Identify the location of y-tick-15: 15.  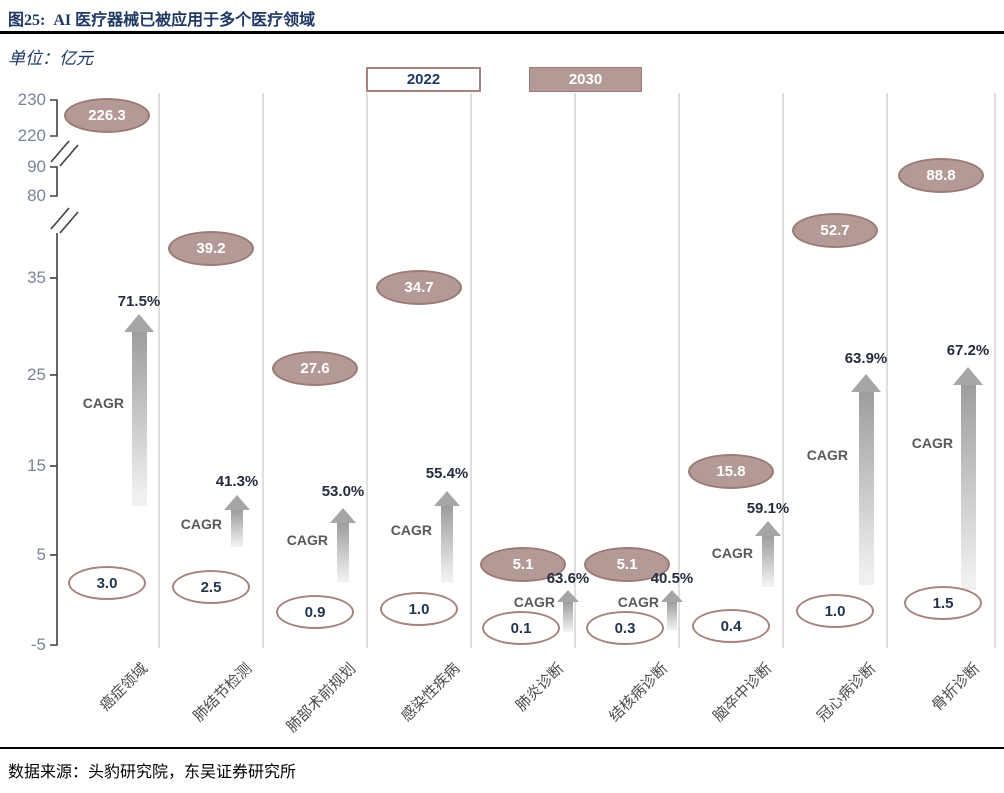
(36, 465).